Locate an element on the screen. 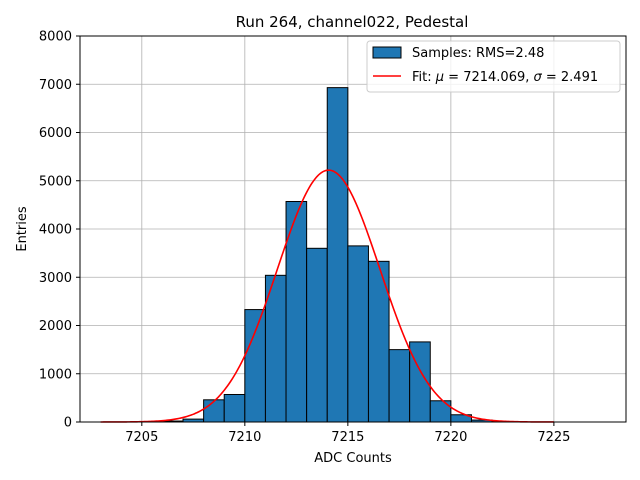 The height and width of the screenshot is (480, 640). y-axis-ticks: 0 1000 2000 3000 4000 5000 6000 7000 8000 is located at coordinates (59, 230).